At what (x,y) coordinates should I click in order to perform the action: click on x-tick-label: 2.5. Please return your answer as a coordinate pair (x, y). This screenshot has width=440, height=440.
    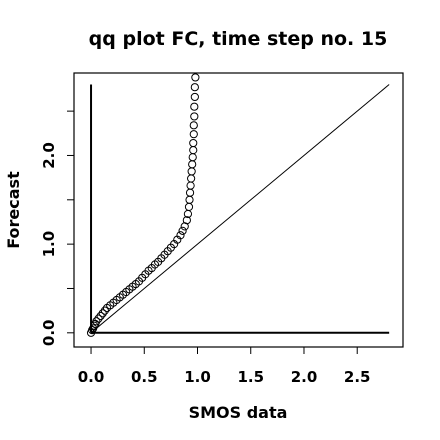
    Looking at the image, I should click on (357, 377).